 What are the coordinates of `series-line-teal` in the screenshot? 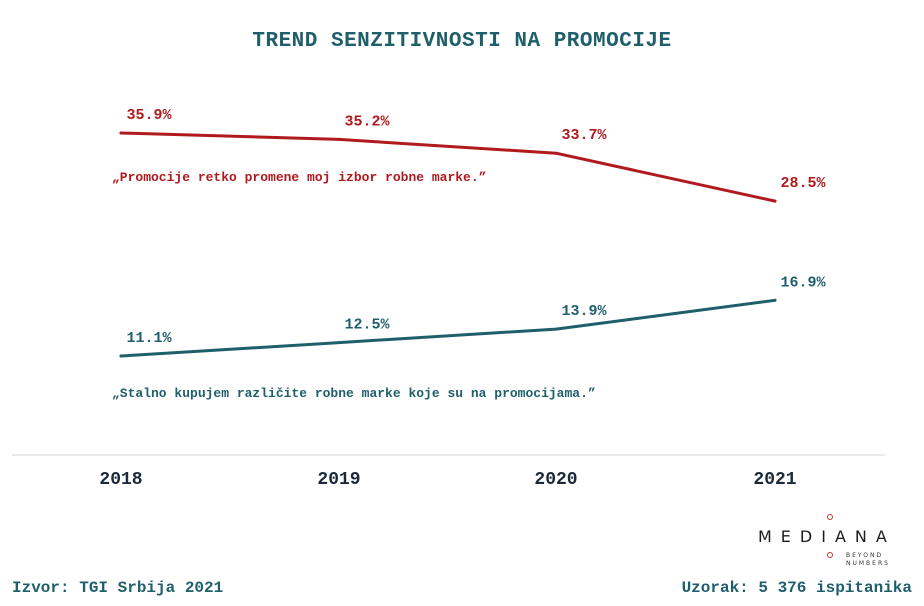 It's located at (448, 328).